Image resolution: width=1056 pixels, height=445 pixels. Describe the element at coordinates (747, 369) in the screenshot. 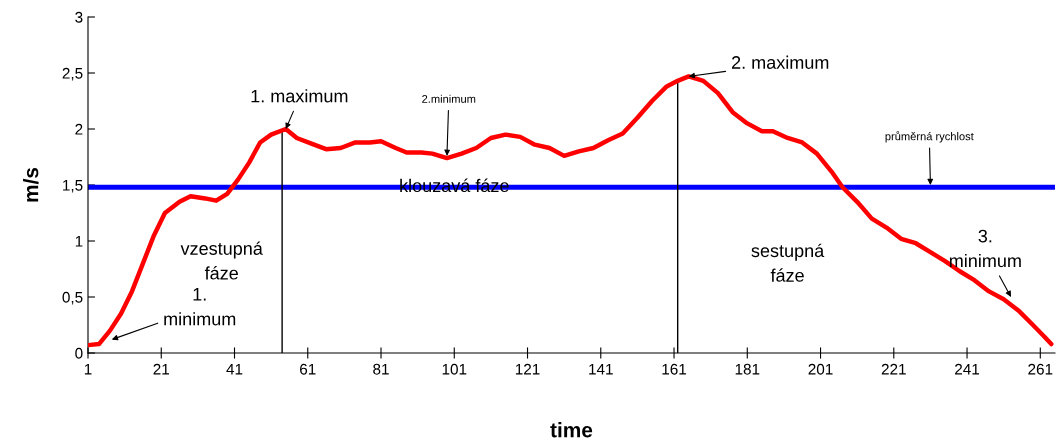

I see `x-tick-label: 181` at that location.